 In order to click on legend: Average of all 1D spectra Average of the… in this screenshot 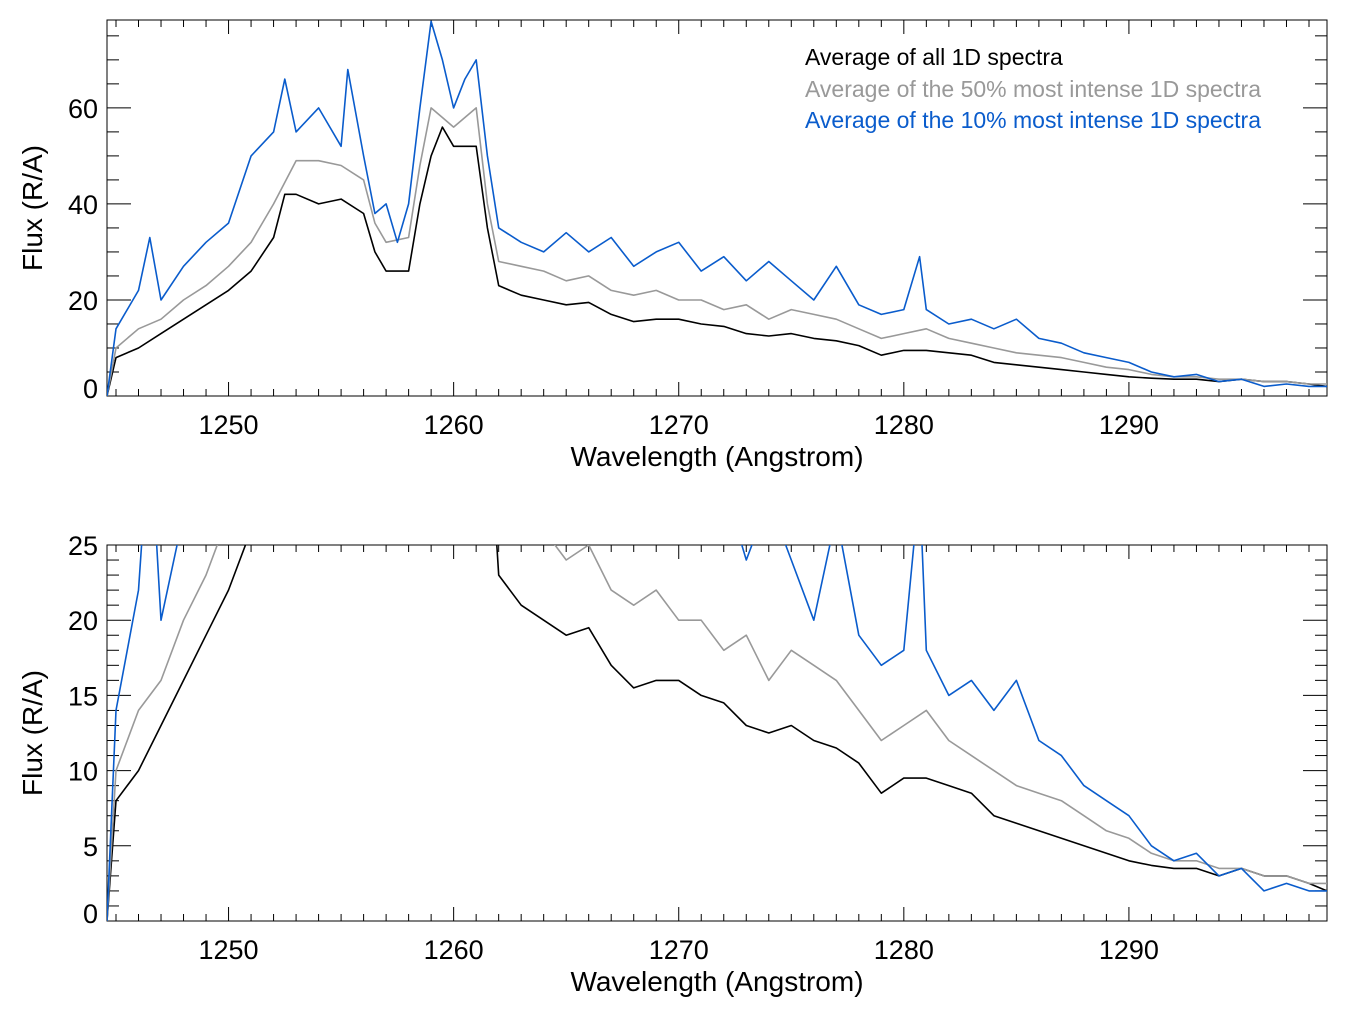, I will do `click(1033, 88)`.